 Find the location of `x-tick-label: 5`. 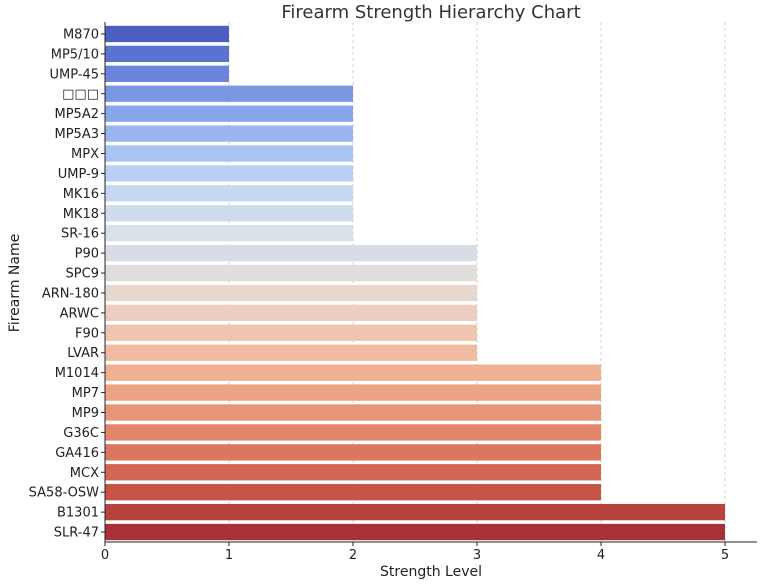

x-tick-label: 5 is located at coordinates (725, 555).